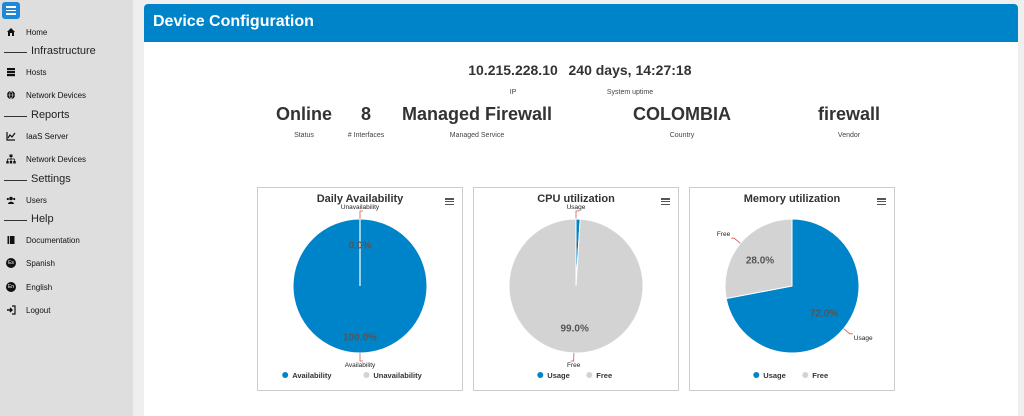 The image size is (1024, 416). What do you see at coordinates (477, 135) in the screenshot?
I see `service-label: Managed Service` at bounding box center [477, 135].